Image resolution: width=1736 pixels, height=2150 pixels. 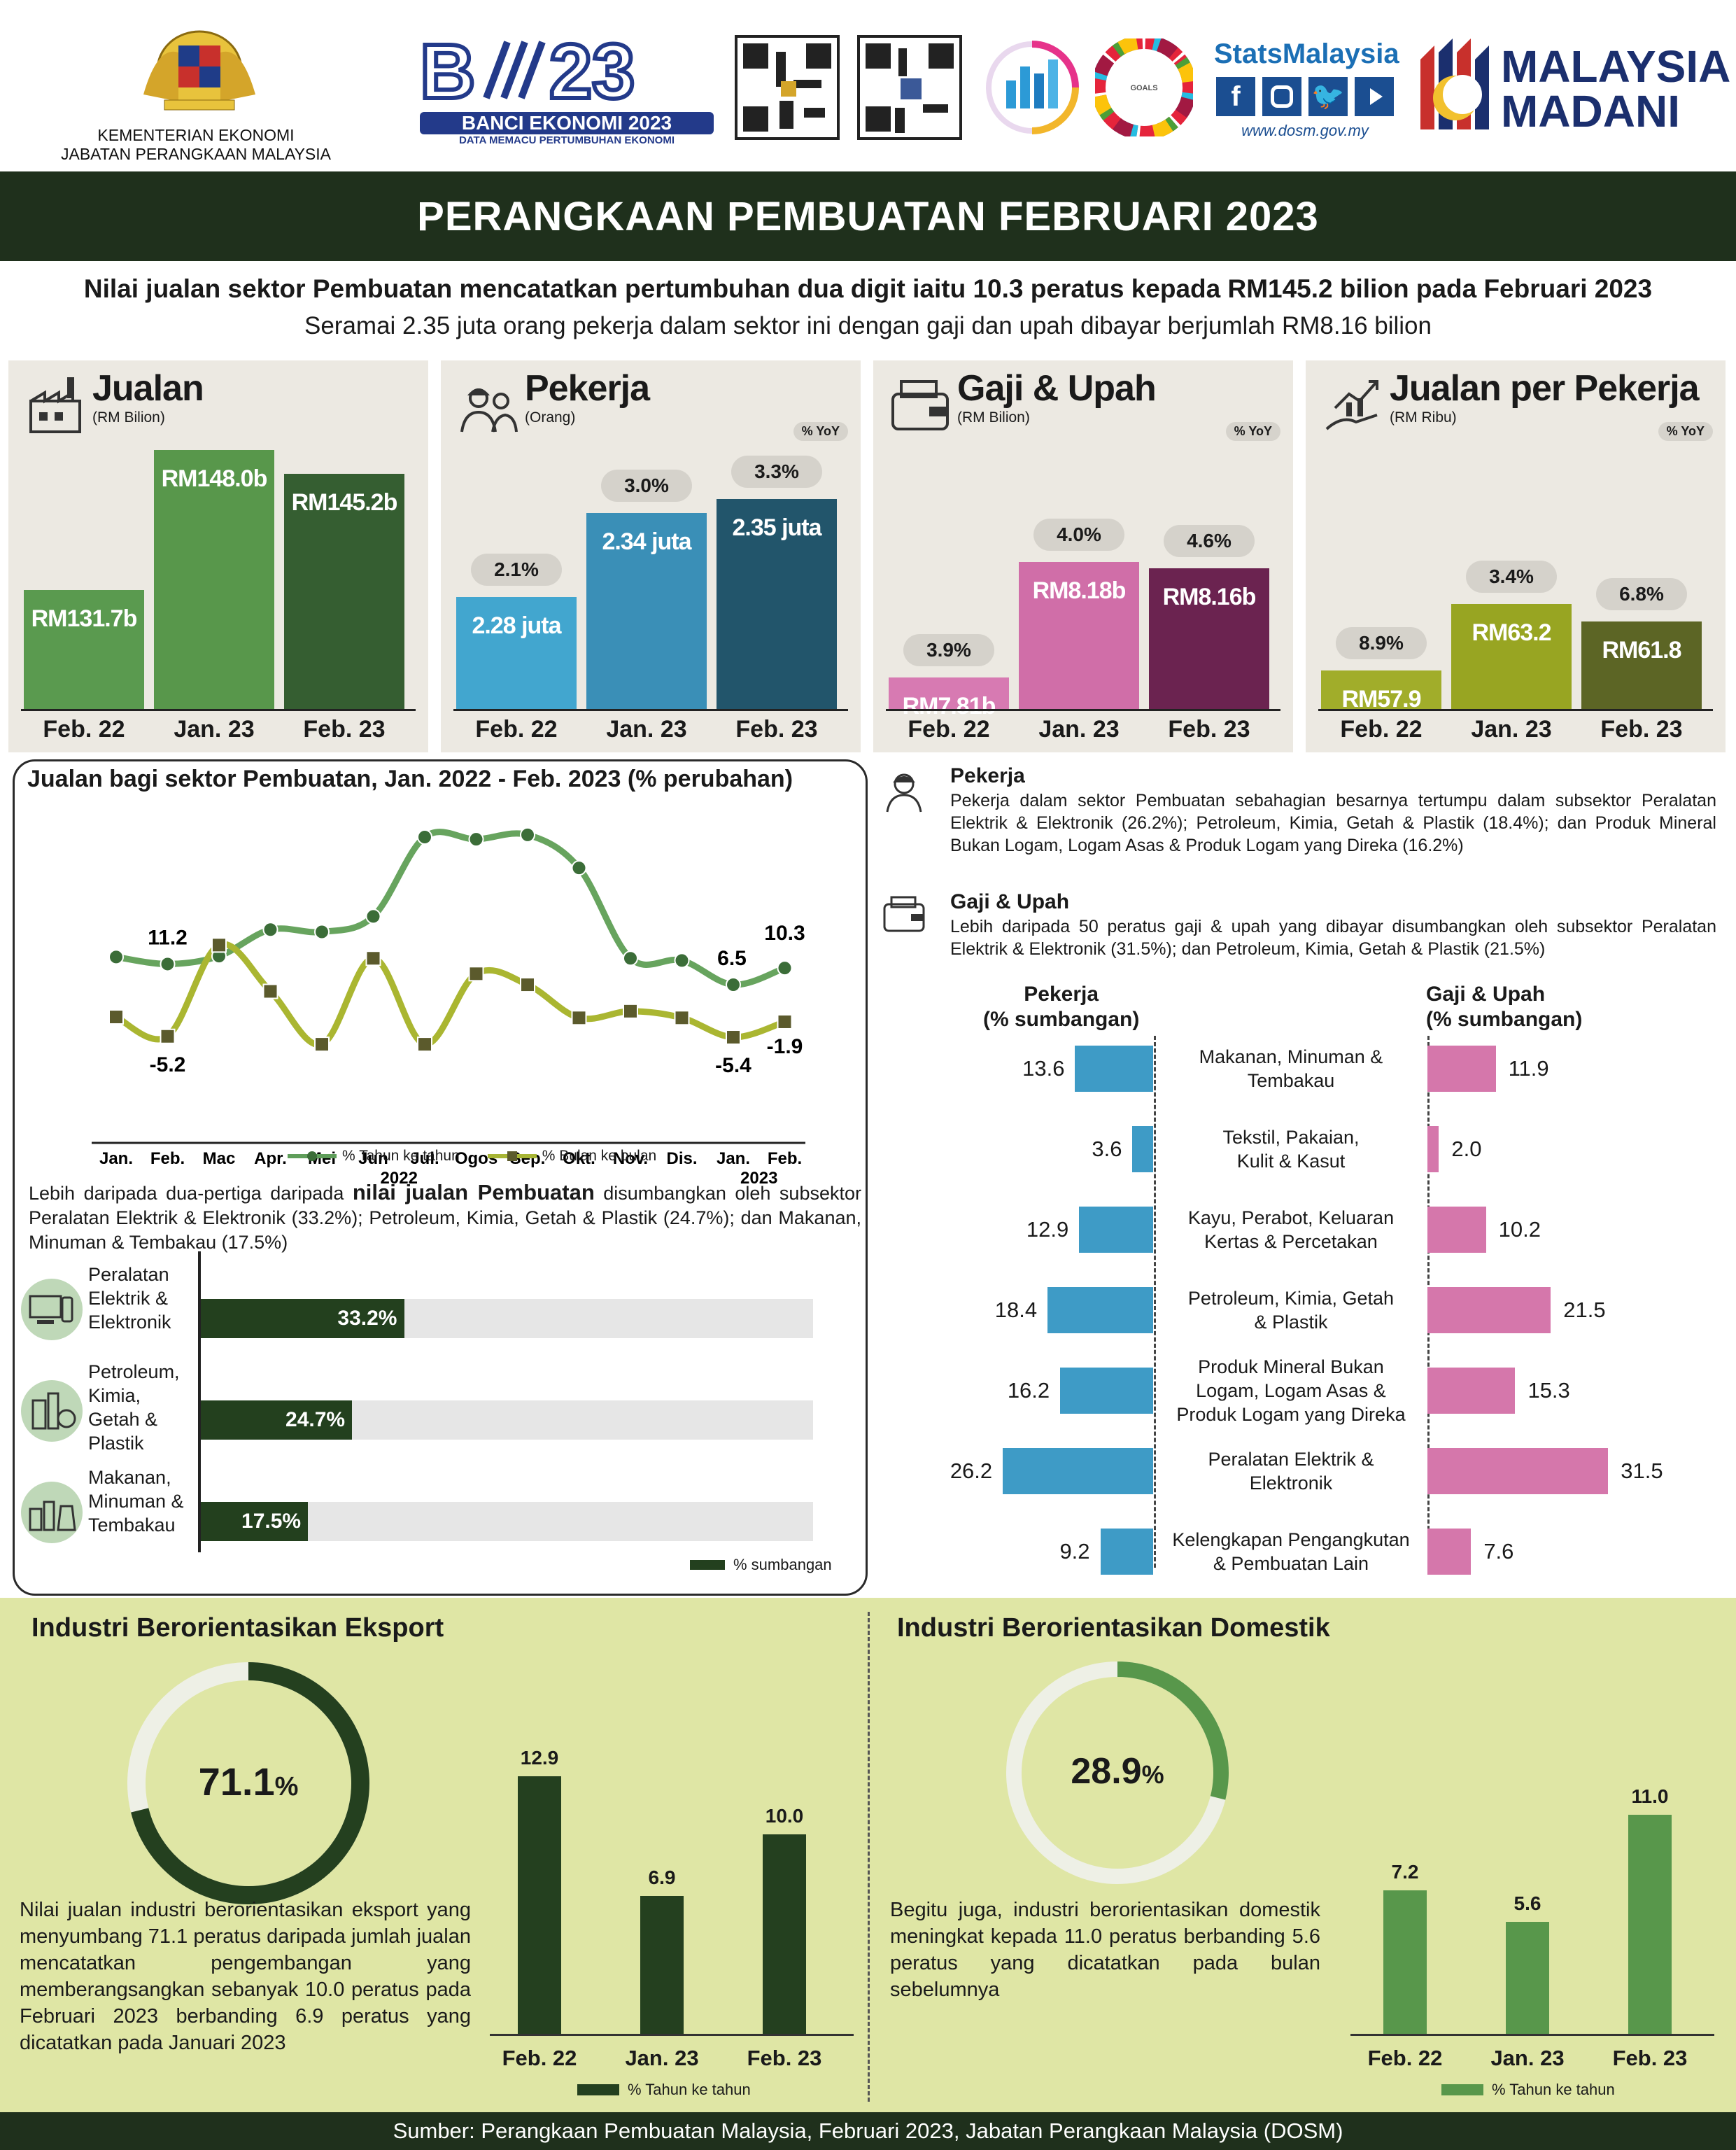 I want to click on facebook-icon: f, so click(x=1235, y=96).